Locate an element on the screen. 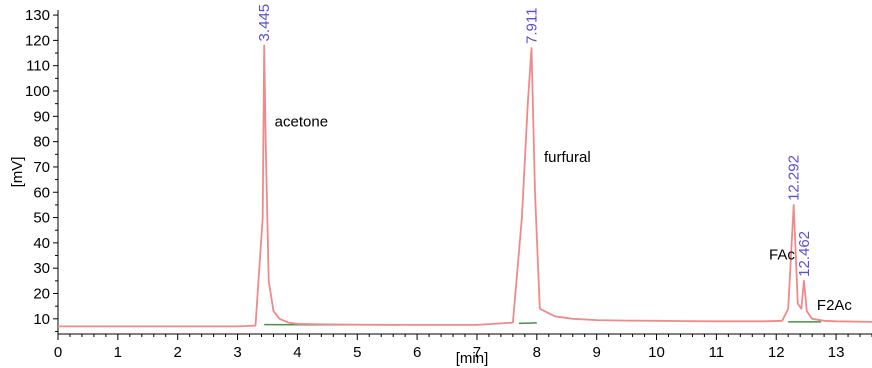  x-tick-label: 6 is located at coordinates (417, 352).